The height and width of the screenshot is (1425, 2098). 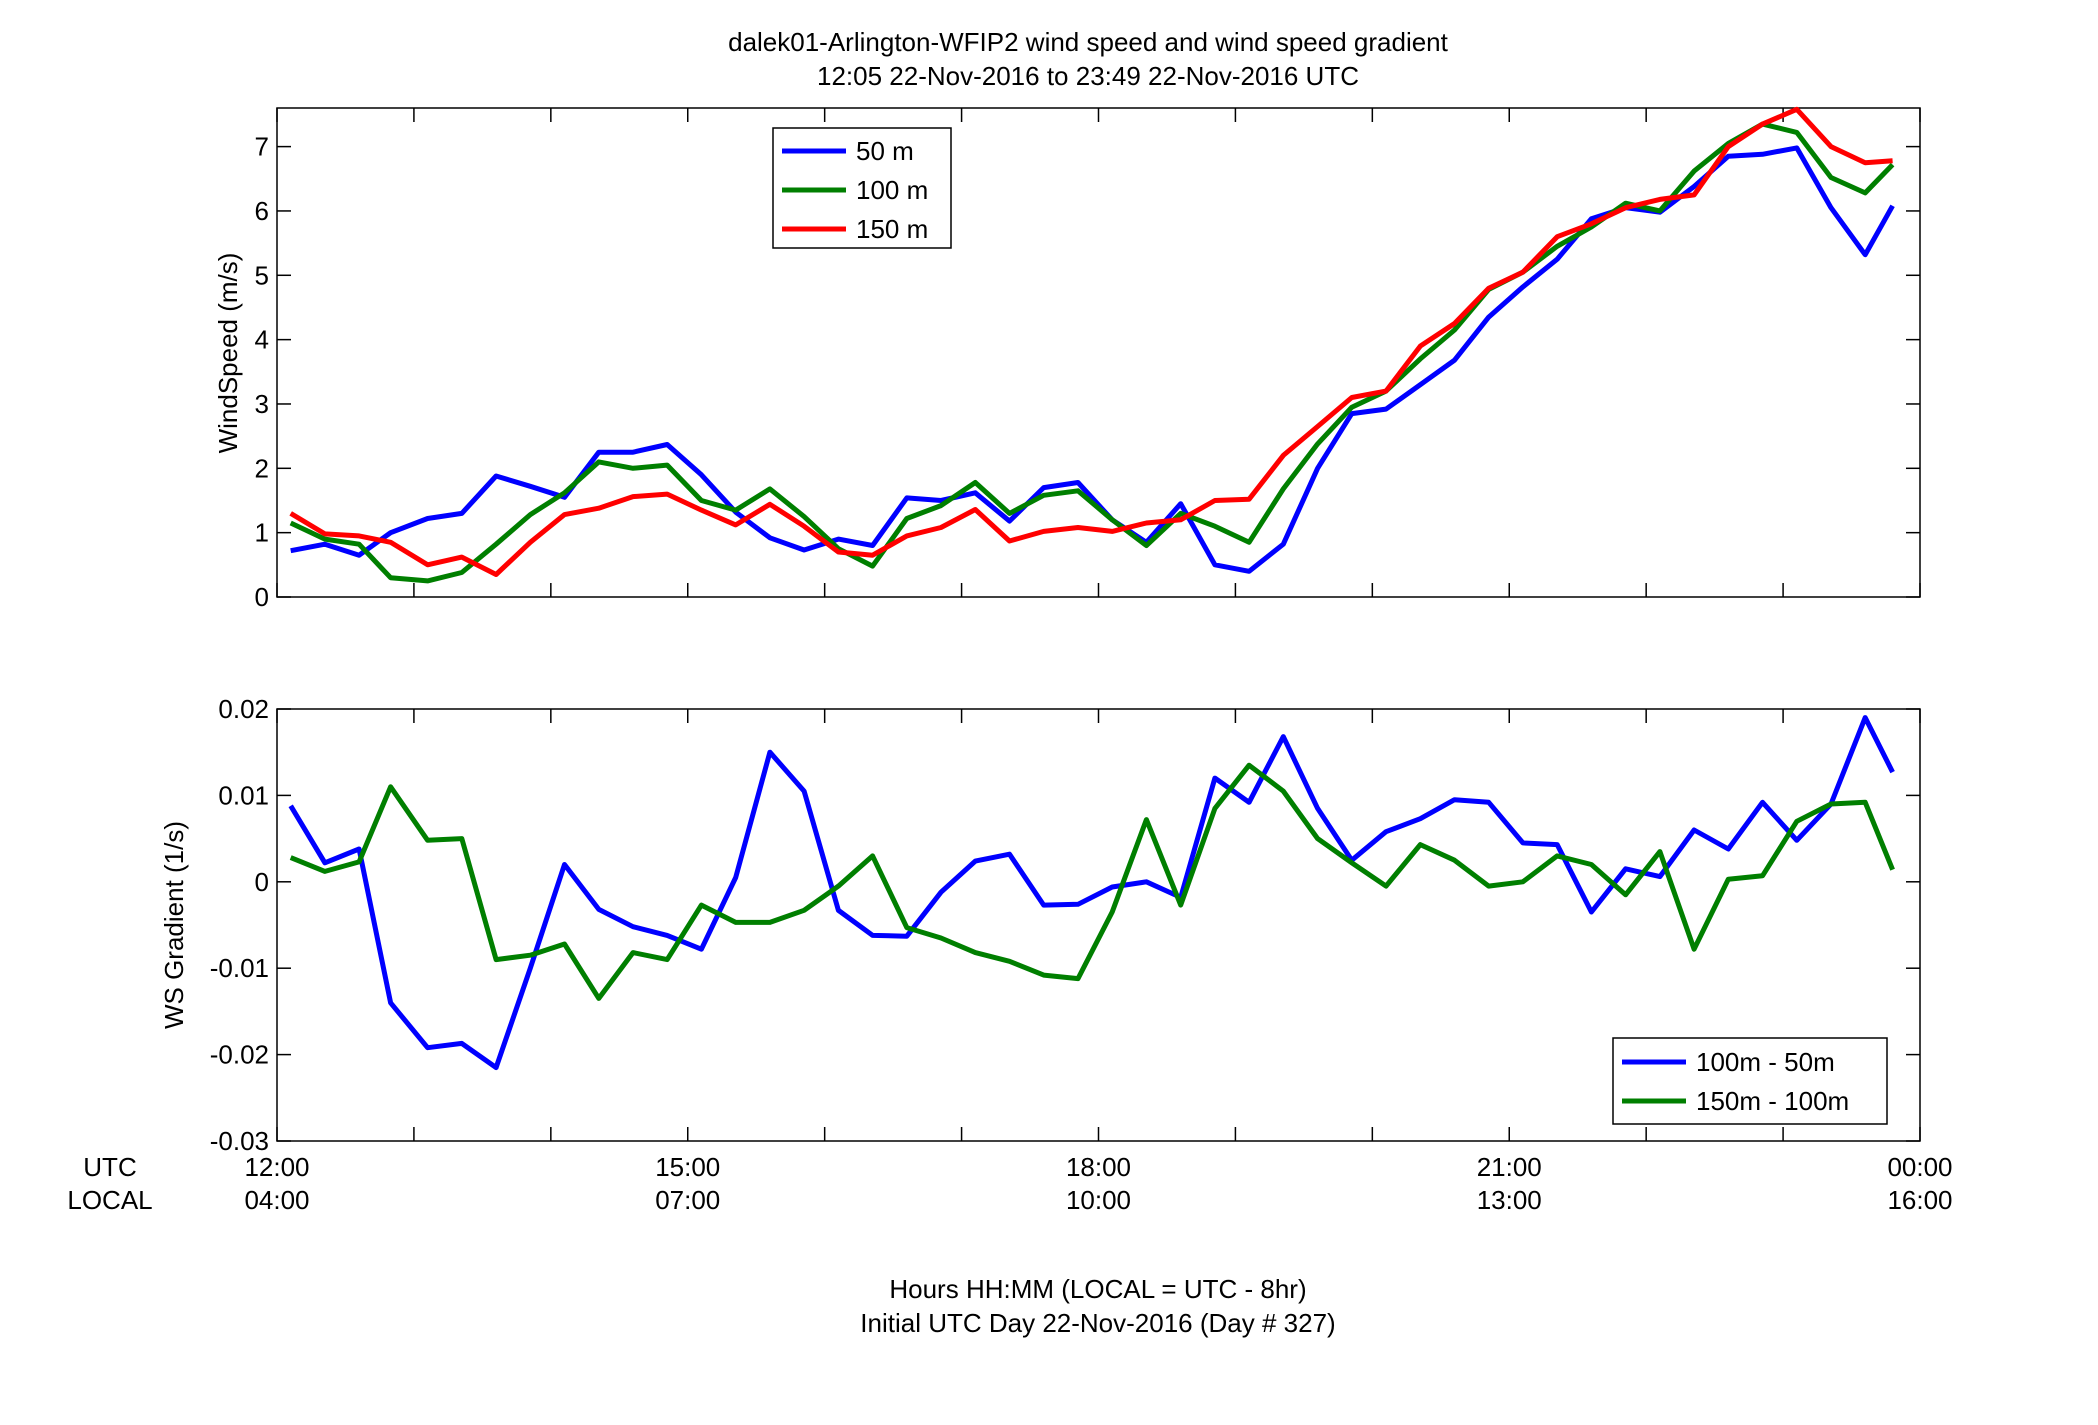 What do you see at coordinates (1097, 1289) in the screenshot?
I see `x-axis-label: Hours HH:MM (LOCAL = UTC - 8hr)` at bounding box center [1097, 1289].